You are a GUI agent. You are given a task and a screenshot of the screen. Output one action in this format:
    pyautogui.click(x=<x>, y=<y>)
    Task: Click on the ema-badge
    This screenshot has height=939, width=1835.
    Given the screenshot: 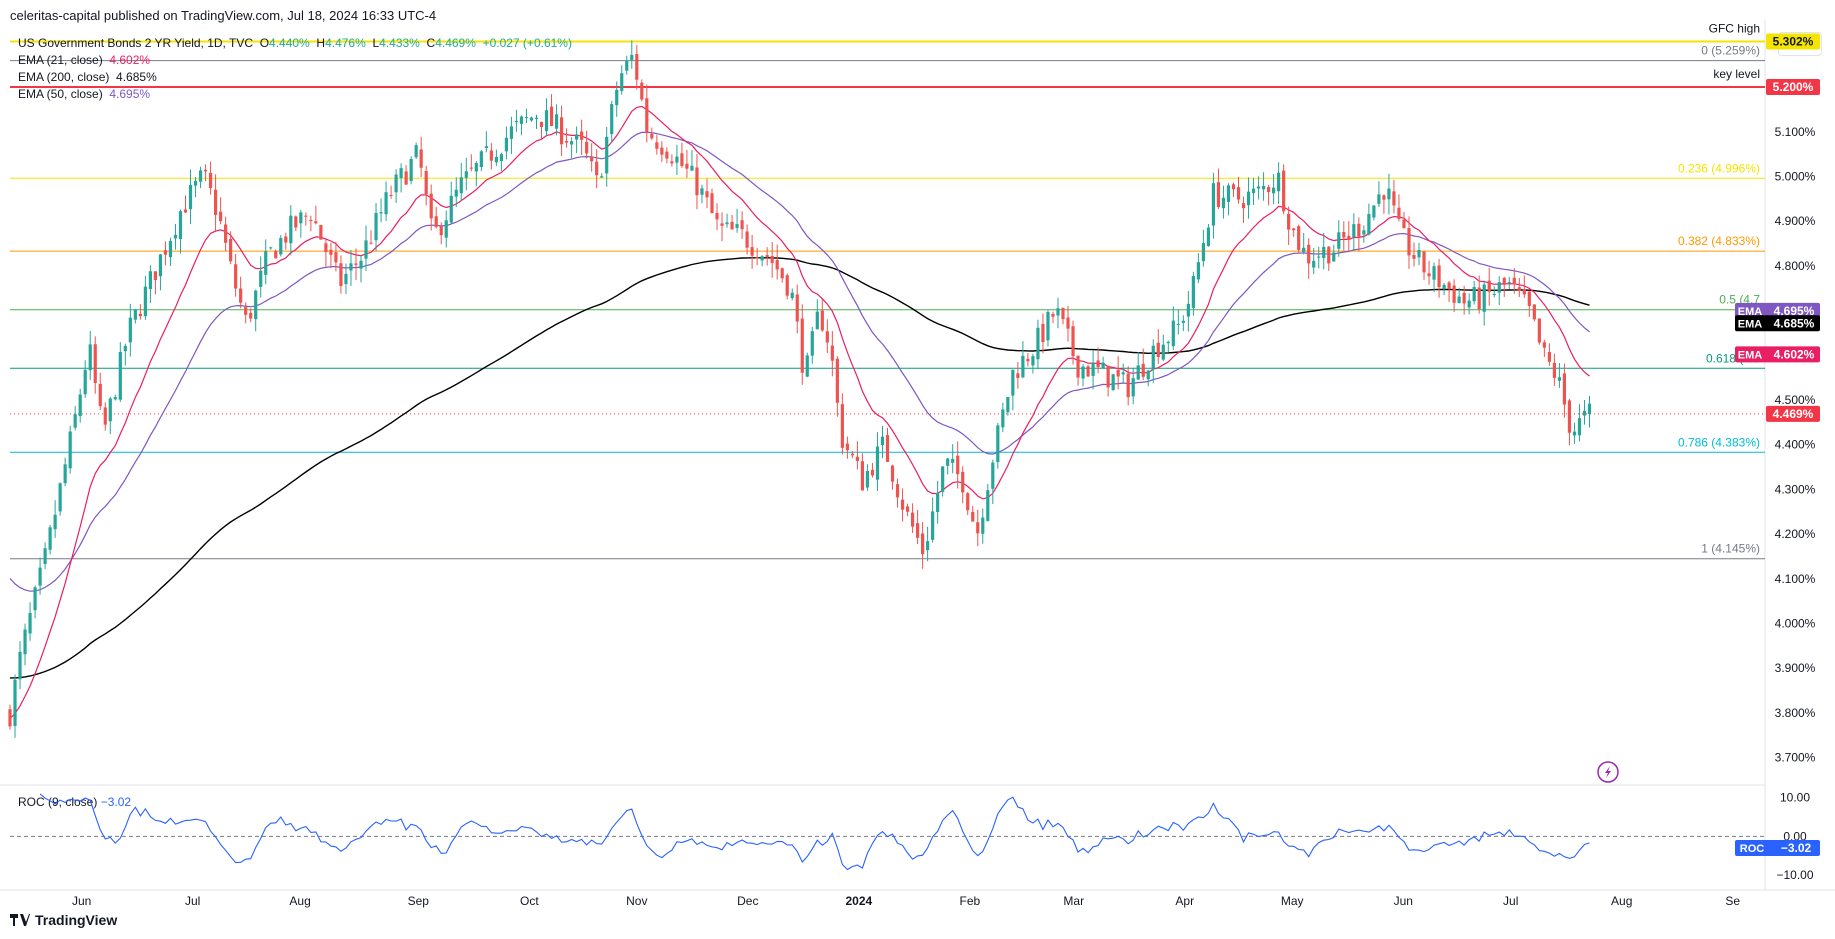 What is the action you would take?
    pyautogui.click(x=1777, y=323)
    